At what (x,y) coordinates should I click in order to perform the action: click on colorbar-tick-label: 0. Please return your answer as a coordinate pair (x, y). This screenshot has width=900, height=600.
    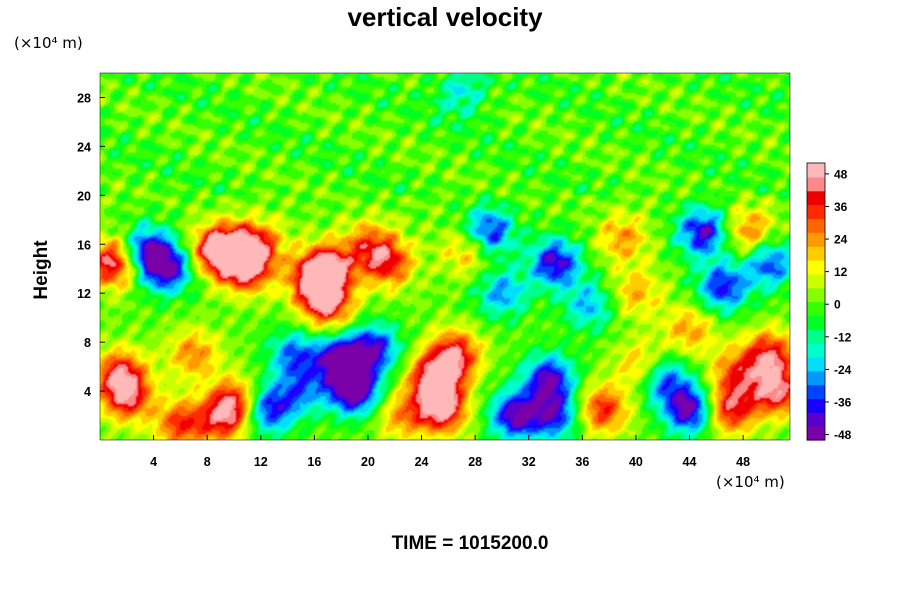
    Looking at the image, I should click on (837, 305).